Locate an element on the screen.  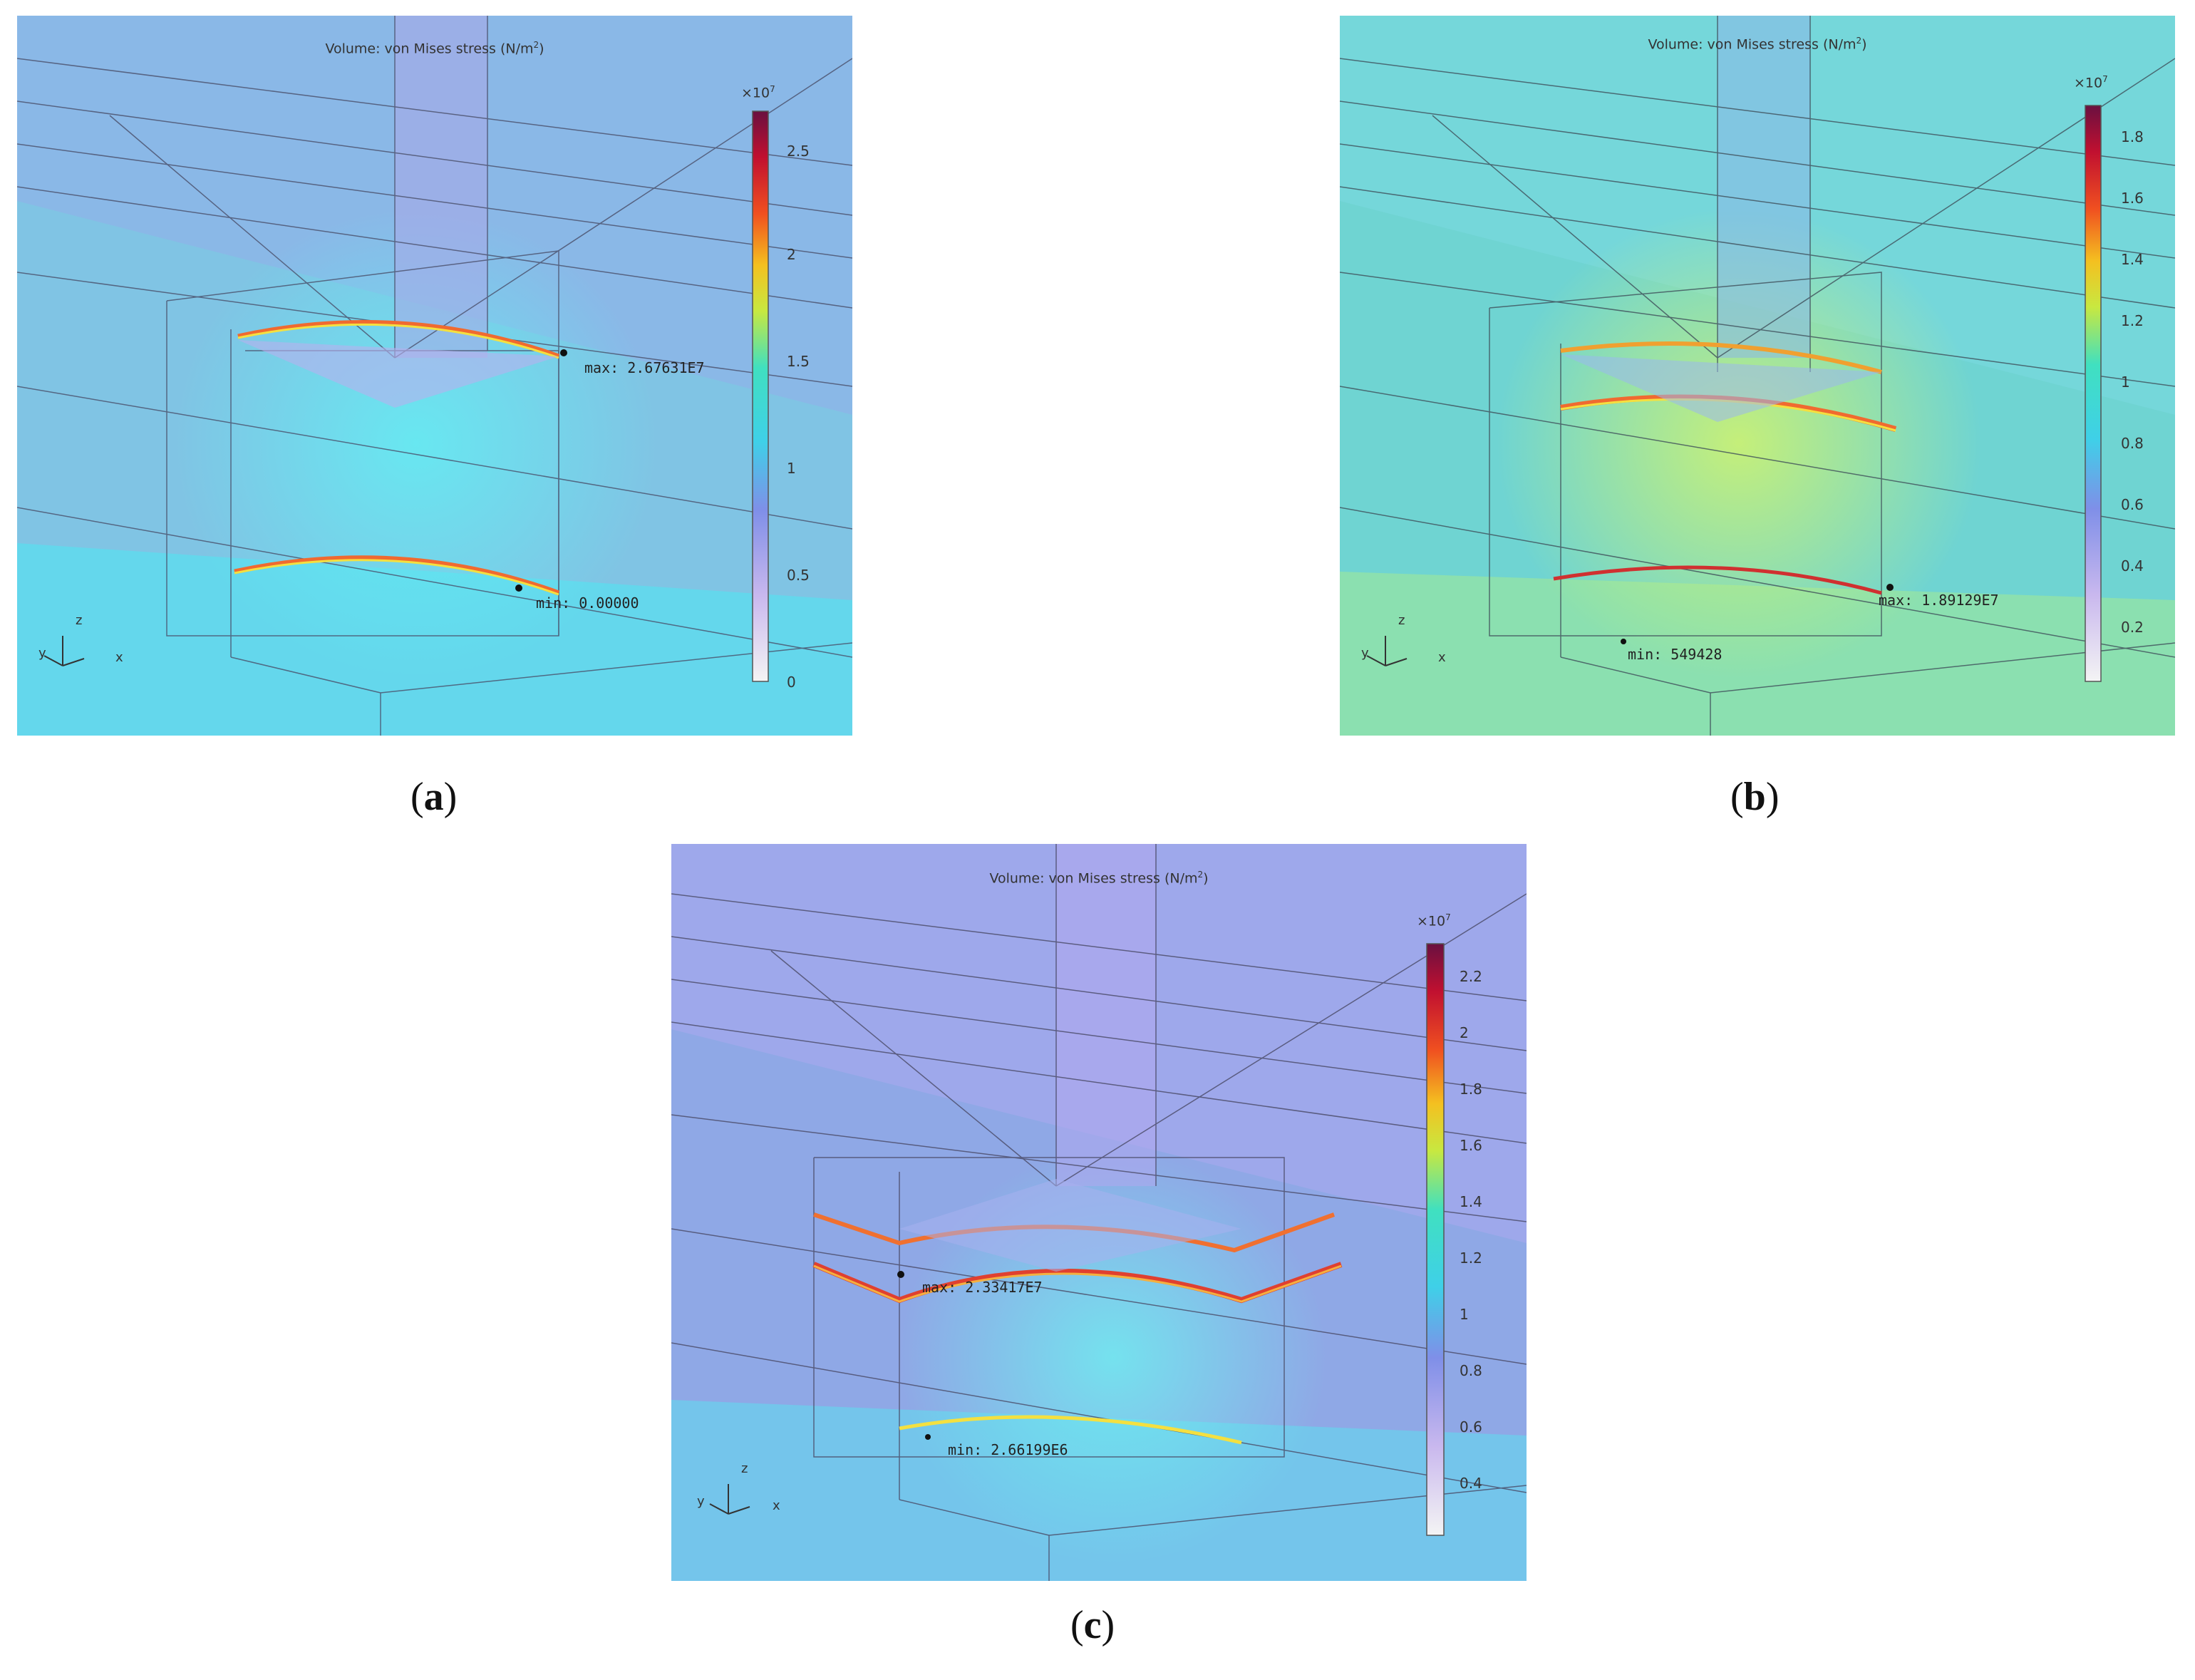
colorbar-tick: 0.5 is located at coordinates (798, 575).